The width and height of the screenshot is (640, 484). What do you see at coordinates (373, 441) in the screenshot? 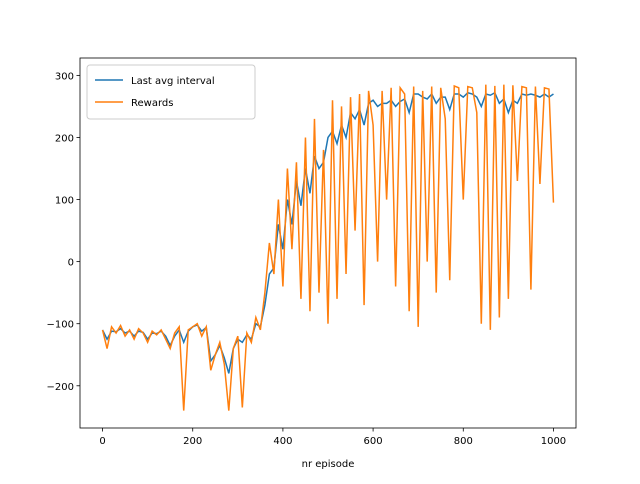
I see `x-tick-label: 600` at bounding box center [373, 441].